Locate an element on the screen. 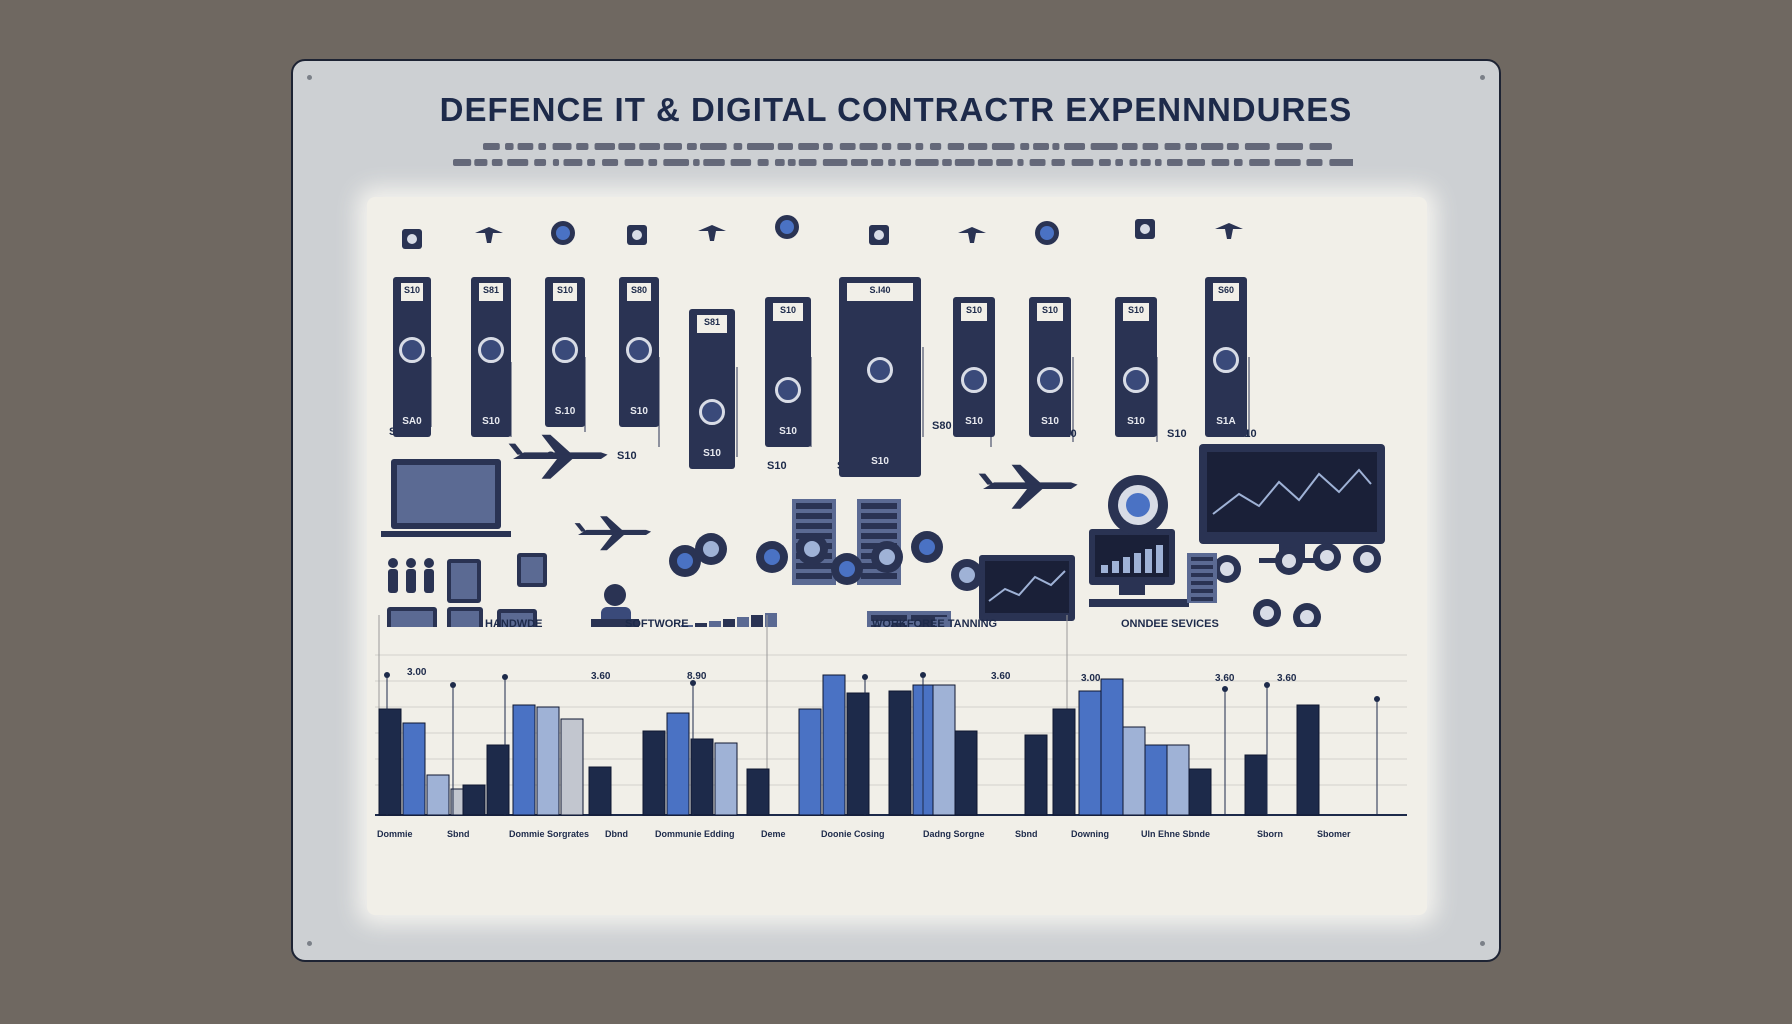 The height and width of the screenshot is (1024, 1792). building-icon is located at coordinates (913, 622).